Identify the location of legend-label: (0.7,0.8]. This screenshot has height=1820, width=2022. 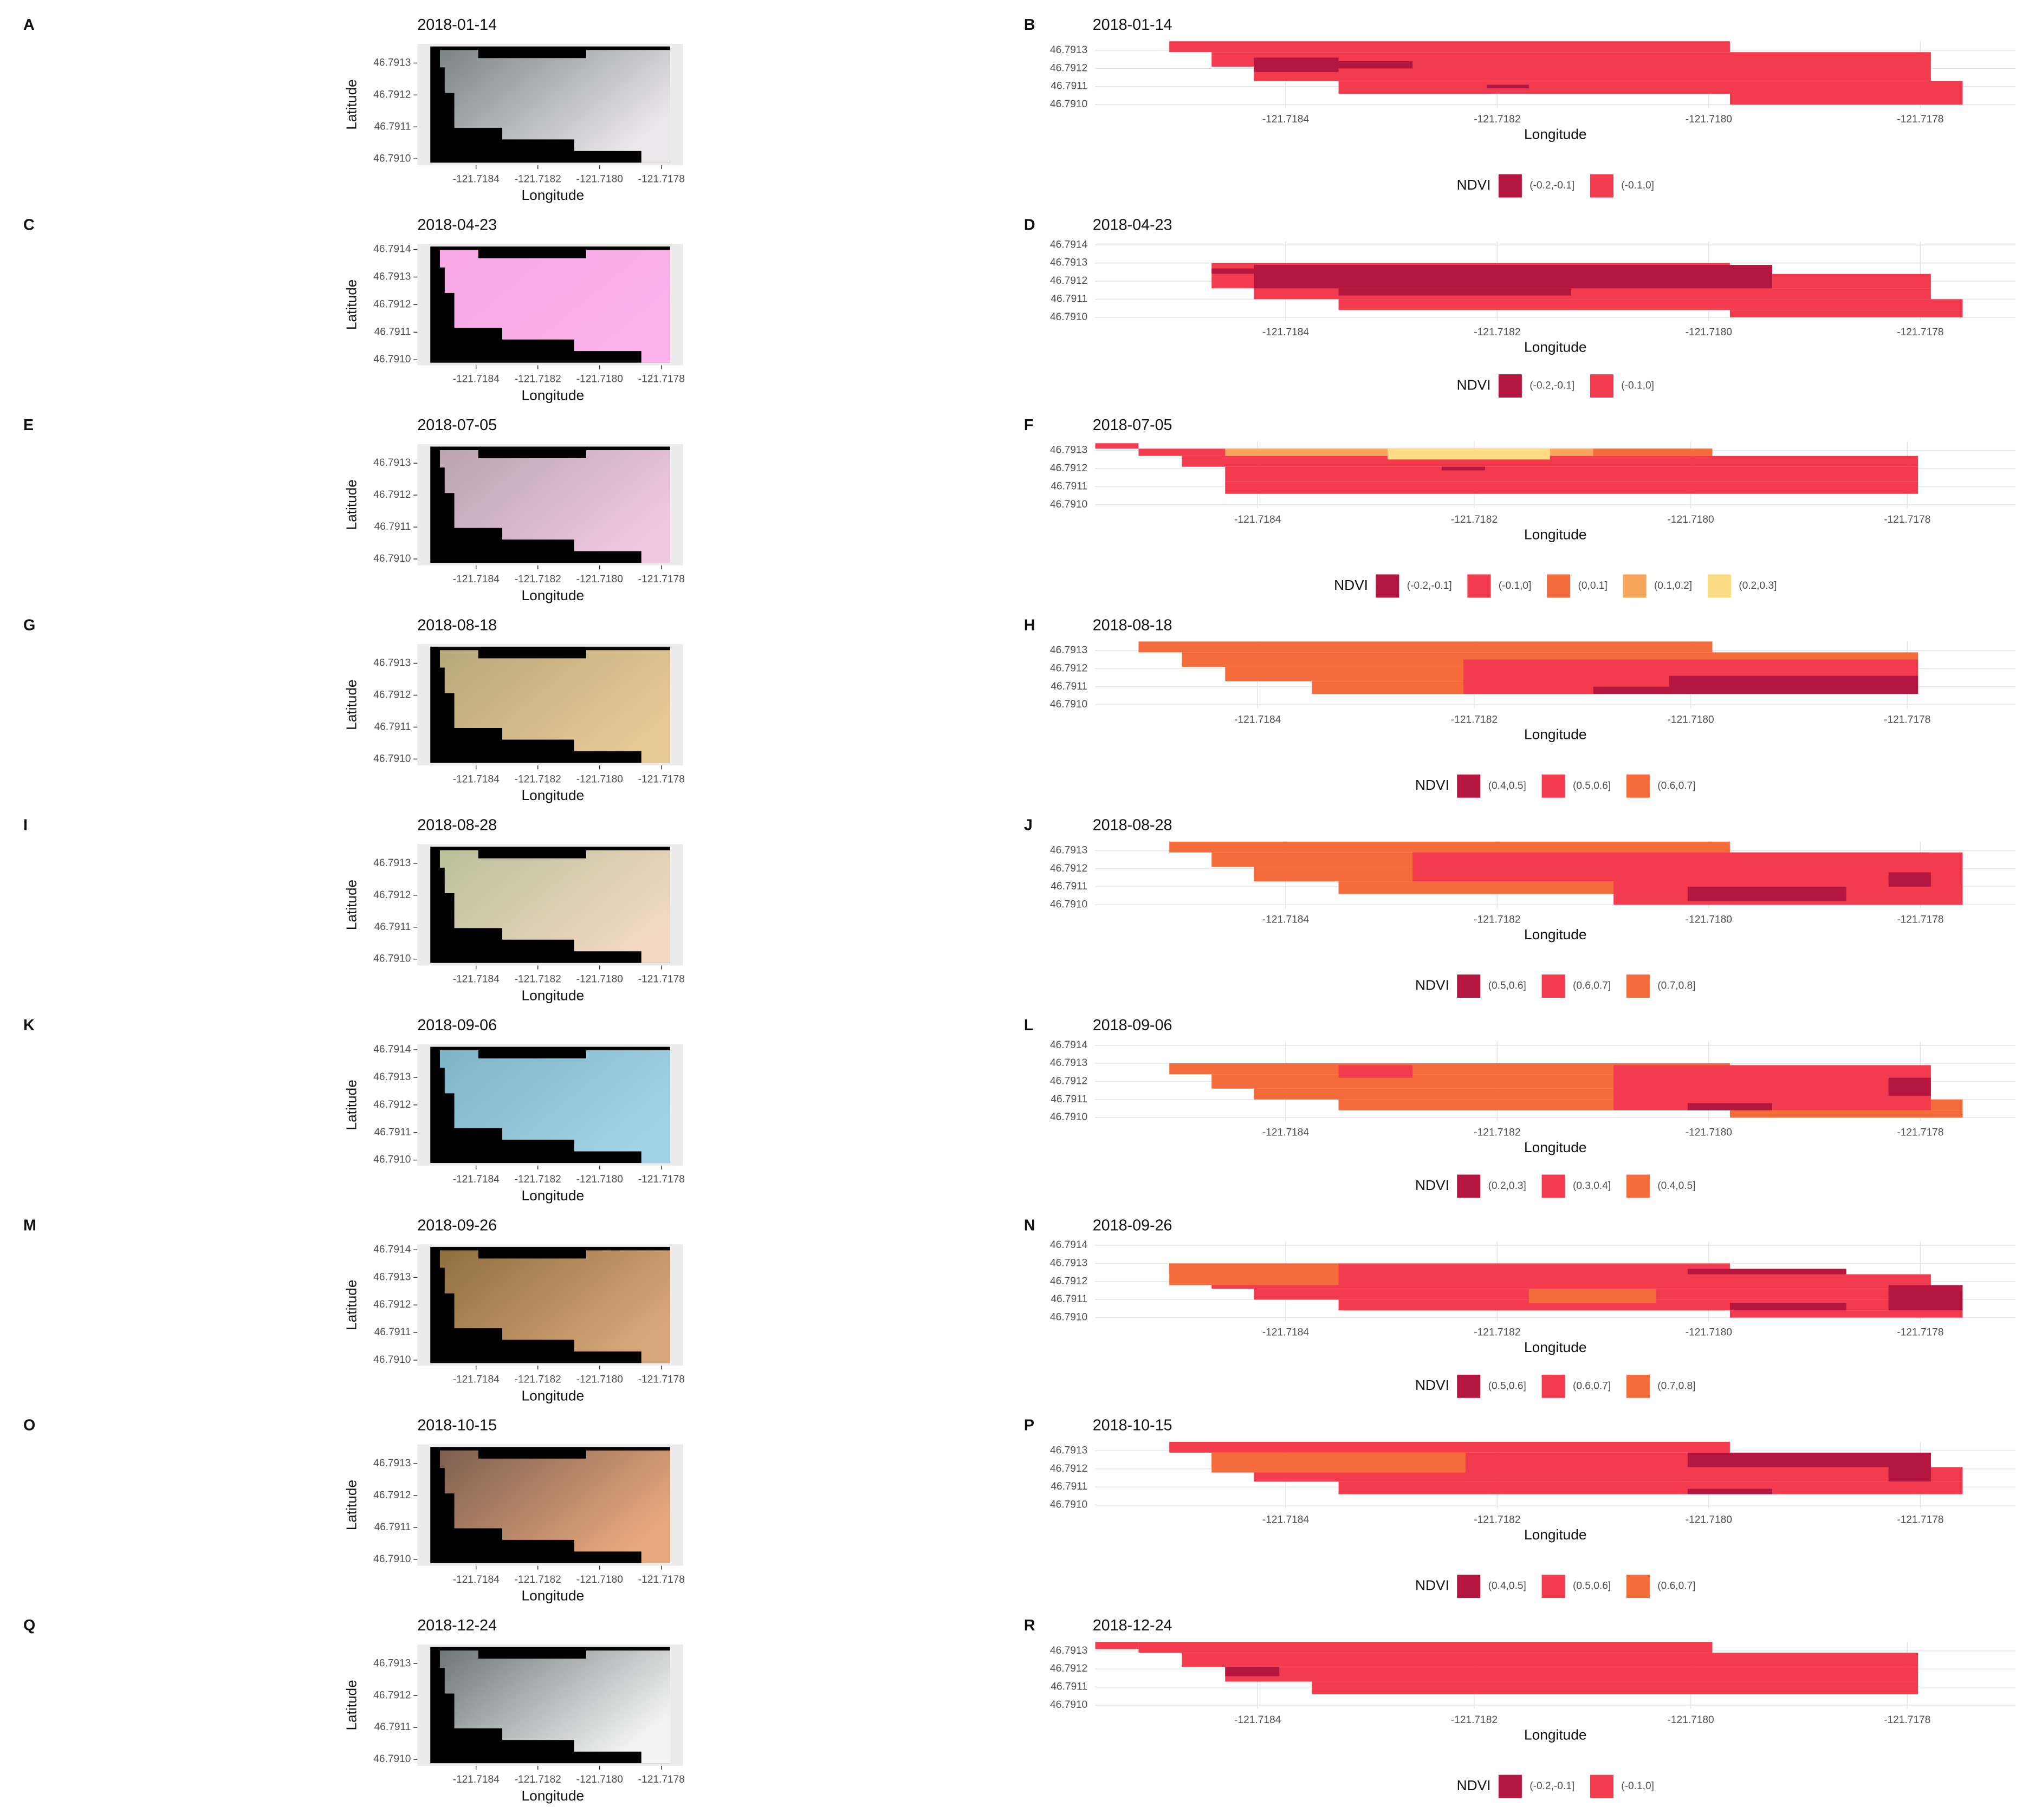
(1676, 986).